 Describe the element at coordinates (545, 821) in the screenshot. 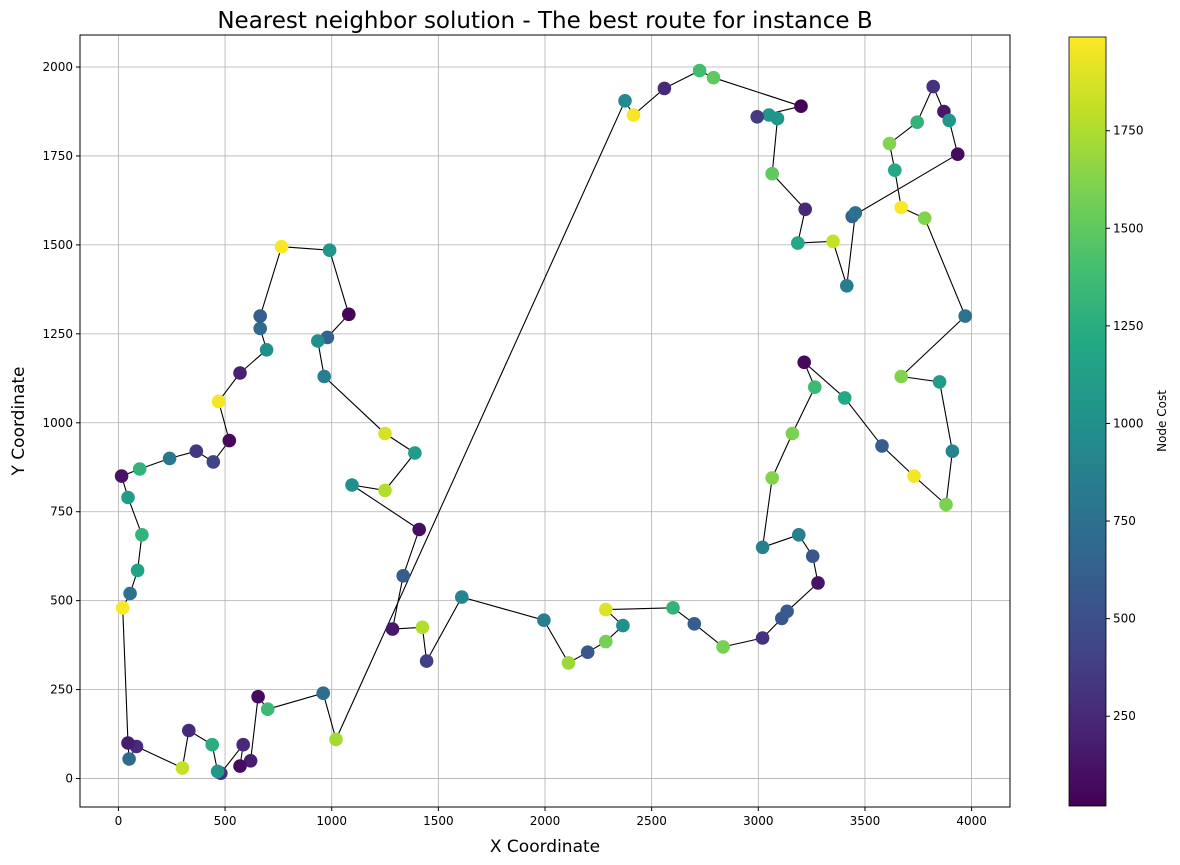

I see `x-tick-label: 2000` at that location.